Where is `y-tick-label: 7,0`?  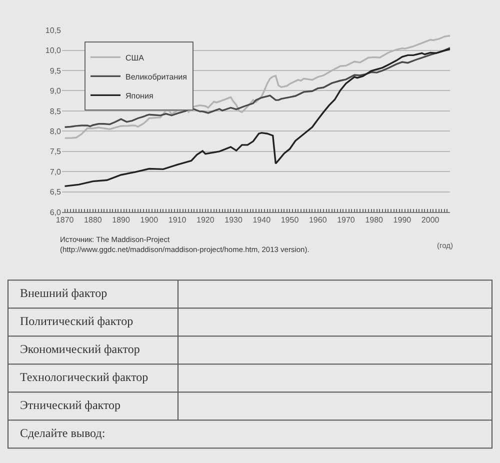 y-tick-label: 7,0 is located at coordinates (56, 171).